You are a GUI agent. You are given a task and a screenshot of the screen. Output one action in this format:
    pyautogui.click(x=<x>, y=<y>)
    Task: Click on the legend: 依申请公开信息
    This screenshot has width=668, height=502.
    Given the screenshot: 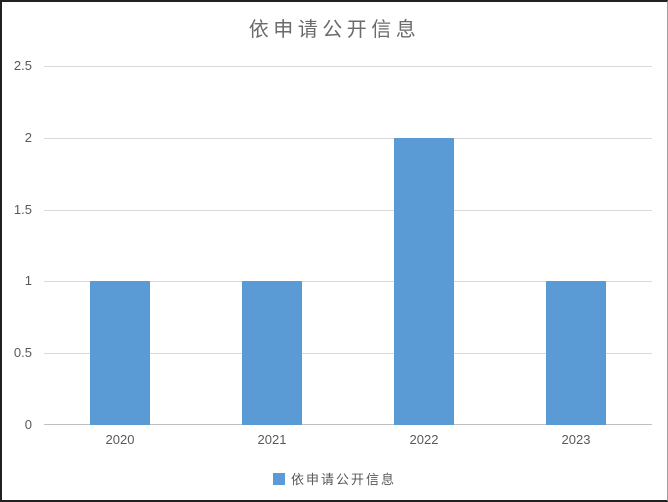 What is the action you would take?
    pyautogui.click(x=334, y=478)
    